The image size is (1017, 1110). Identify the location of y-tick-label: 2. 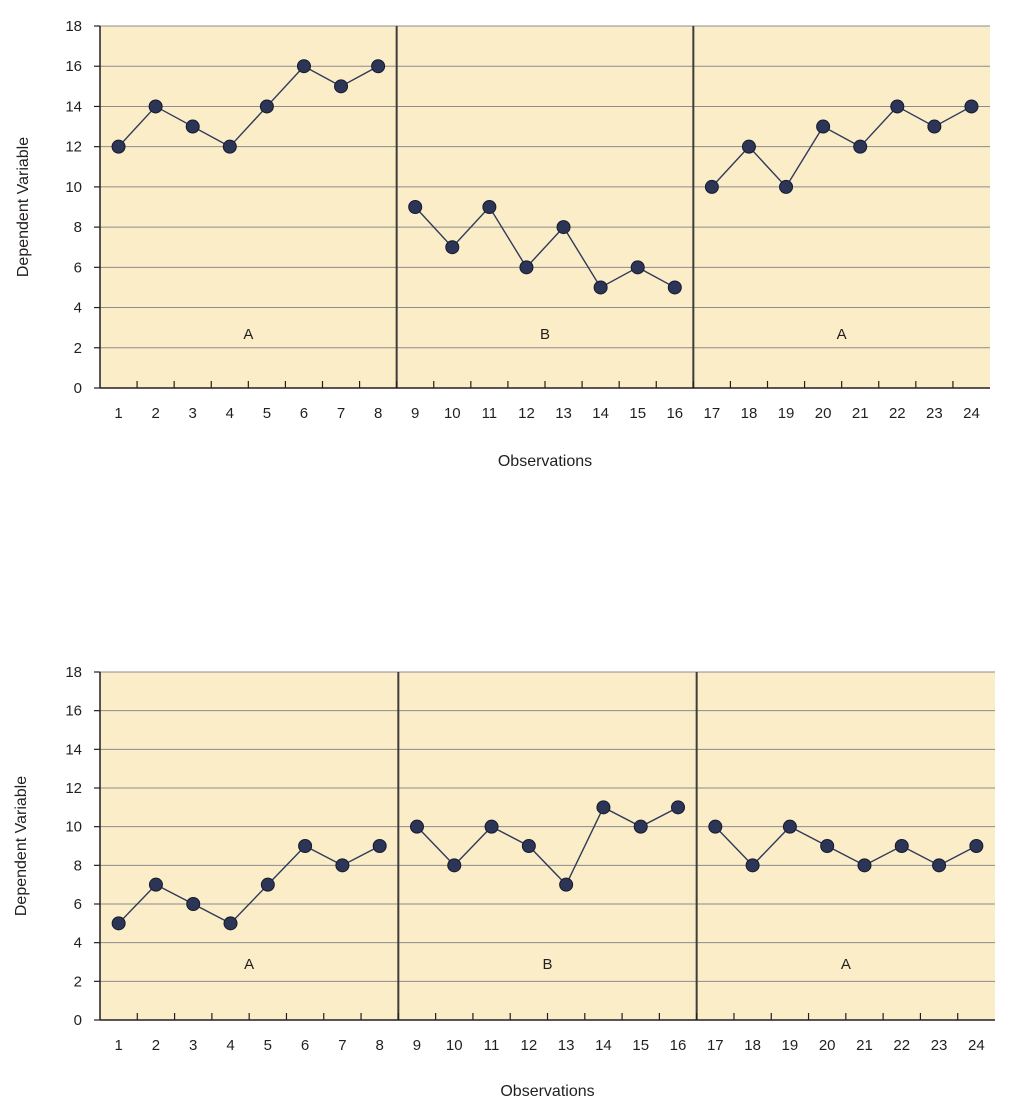
(78, 348).